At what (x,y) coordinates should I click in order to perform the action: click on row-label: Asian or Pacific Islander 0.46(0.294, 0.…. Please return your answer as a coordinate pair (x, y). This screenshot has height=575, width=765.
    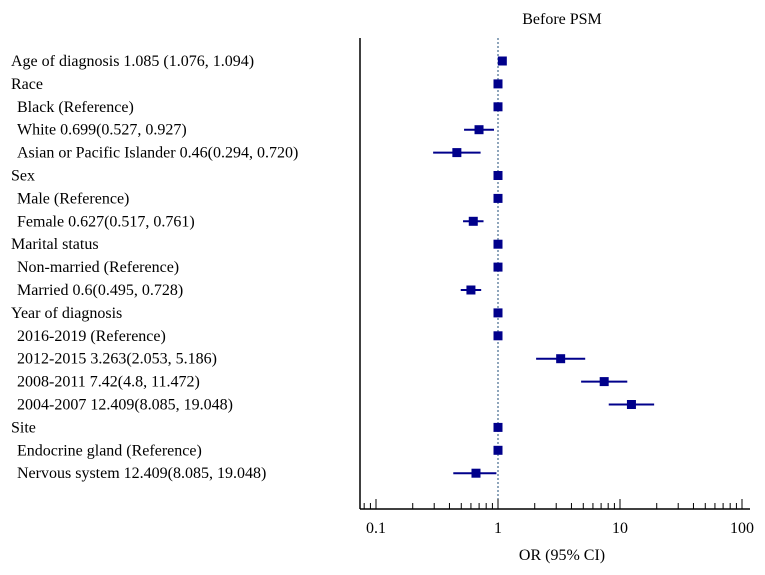
    Looking at the image, I should click on (157, 153).